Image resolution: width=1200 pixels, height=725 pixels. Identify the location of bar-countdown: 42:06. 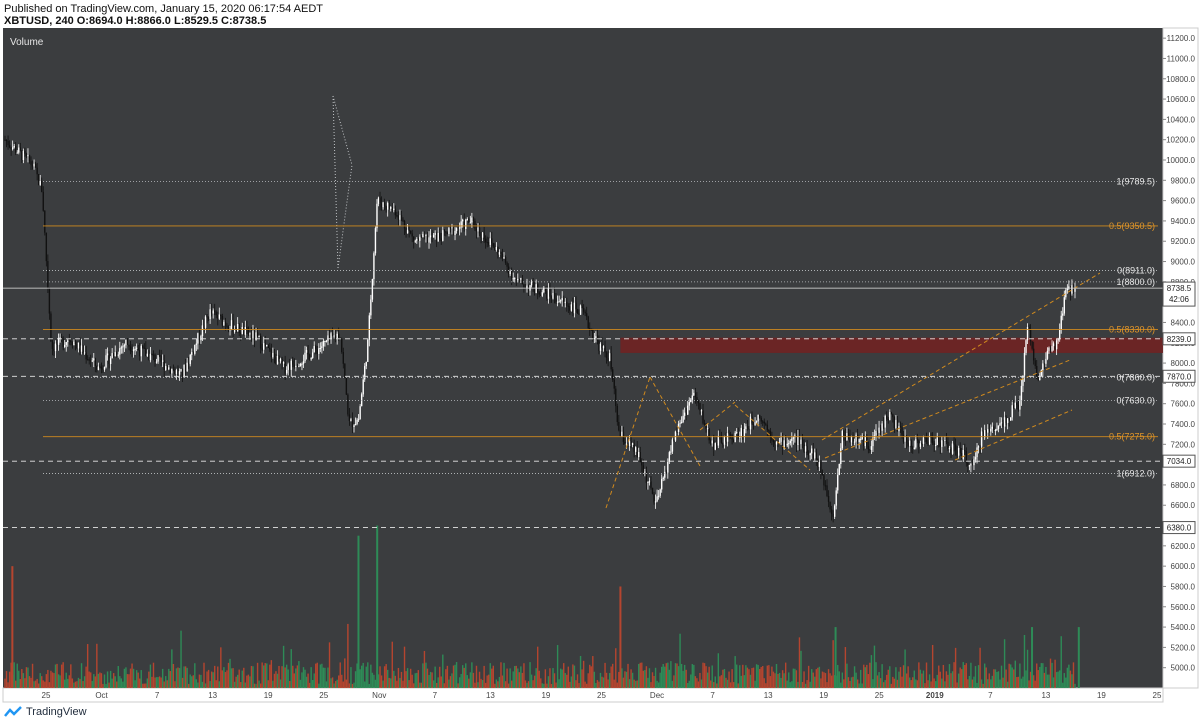
(1179, 299).